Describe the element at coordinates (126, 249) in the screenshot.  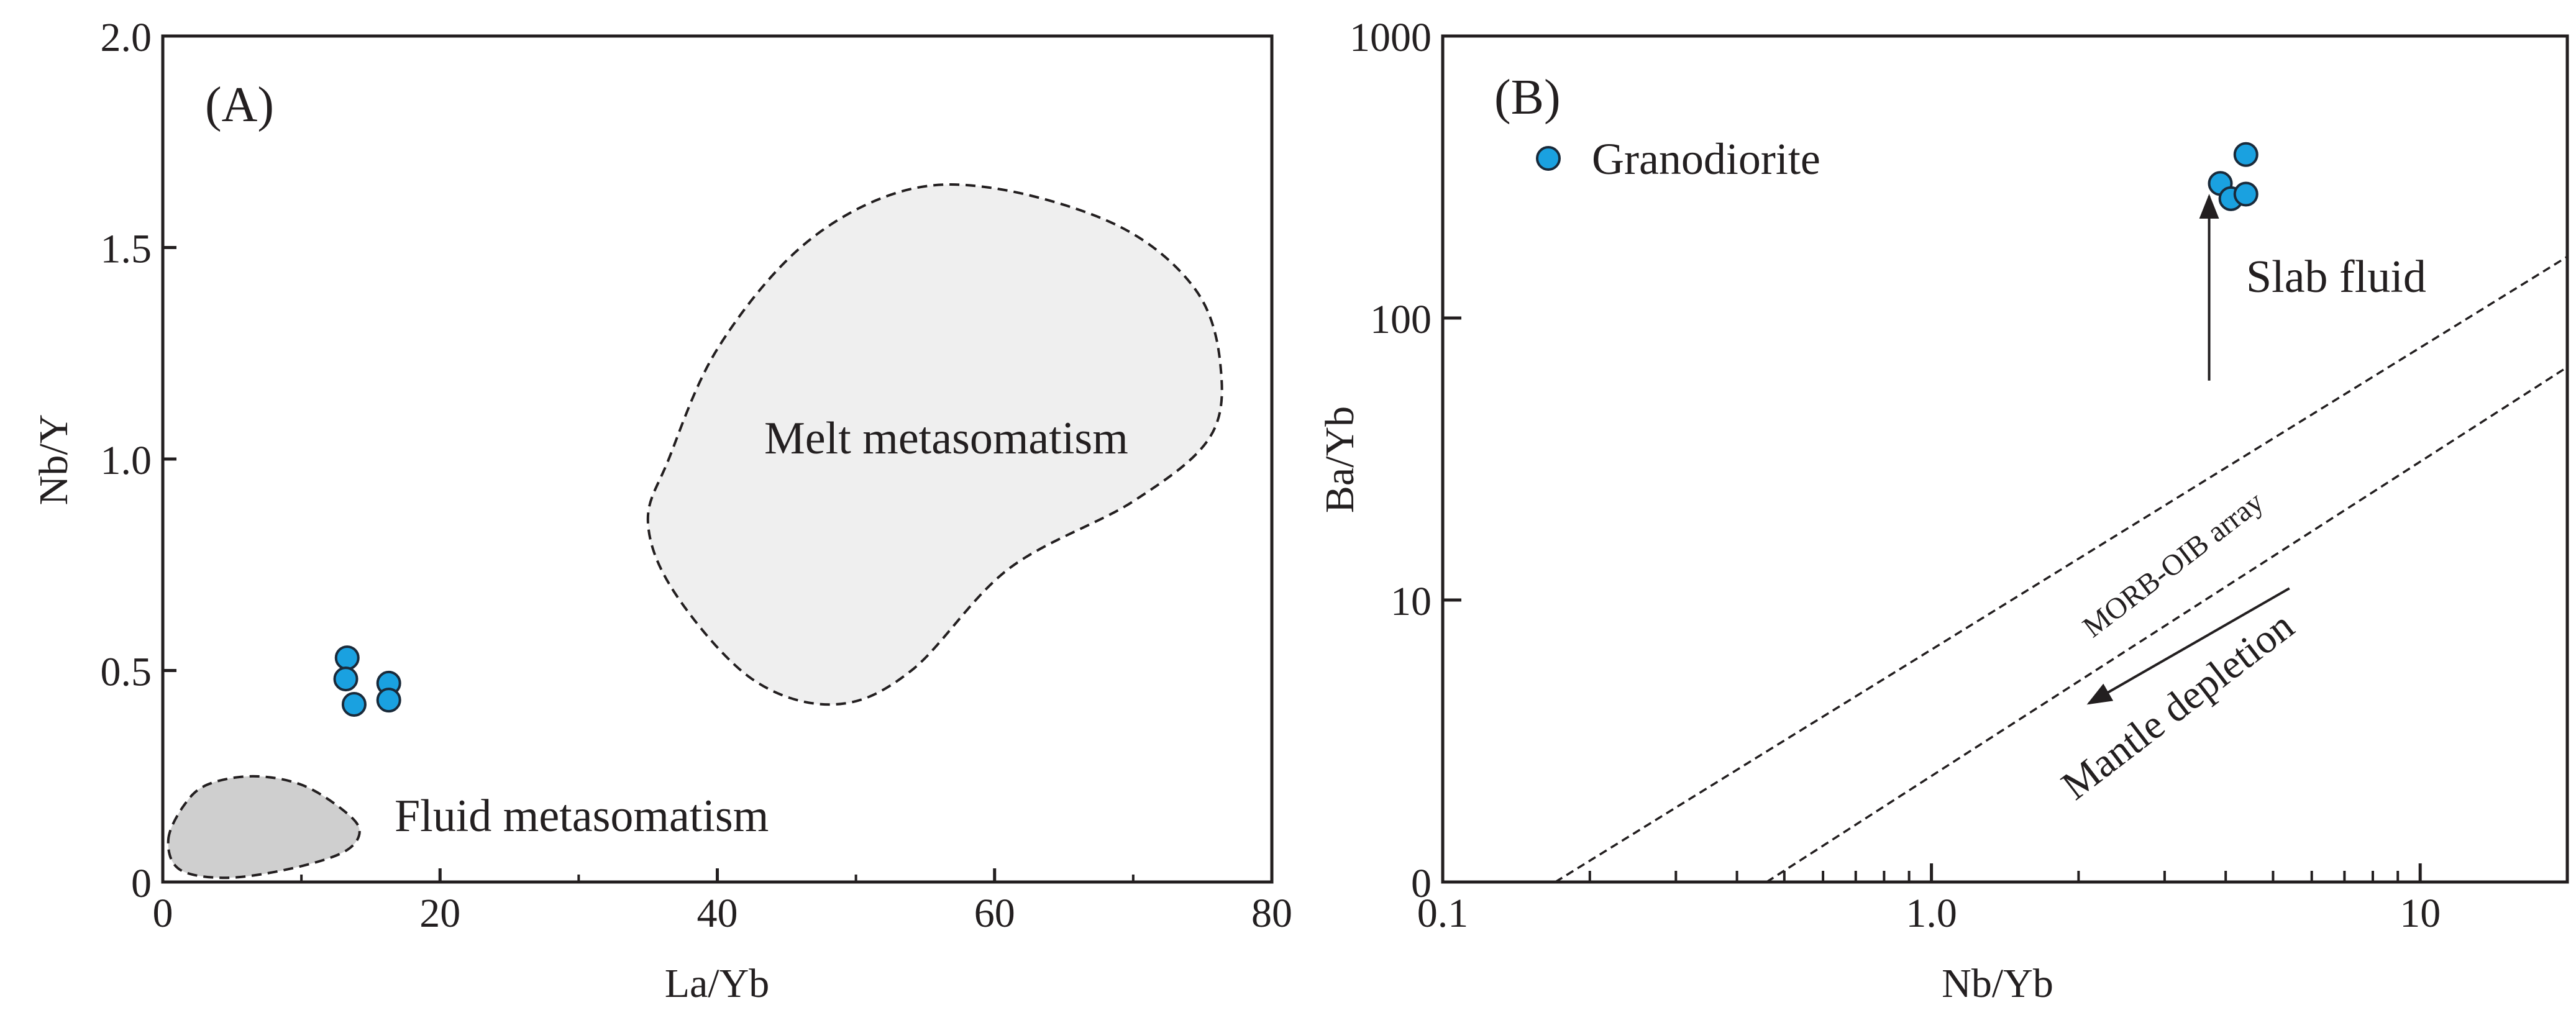
I see `y-tick-label-a: 1.5` at that location.